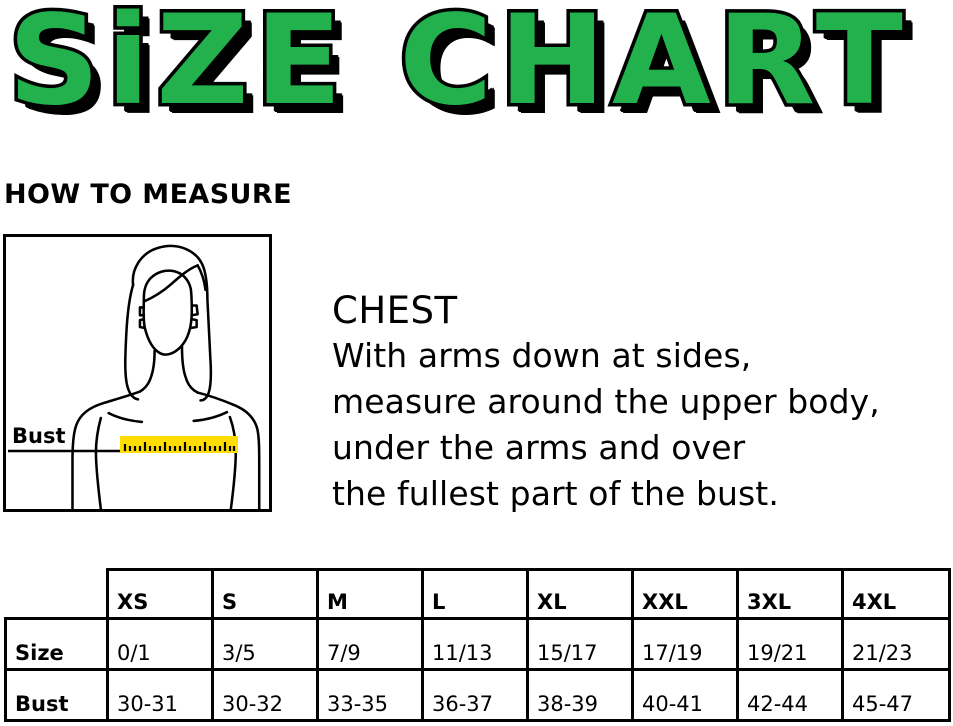 Image resolution: width=953 pixels, height=726 pixels. Describe the element at coordinates (685, 594) in the screenshot. I see `table-header-xxl: XXL` at that location.